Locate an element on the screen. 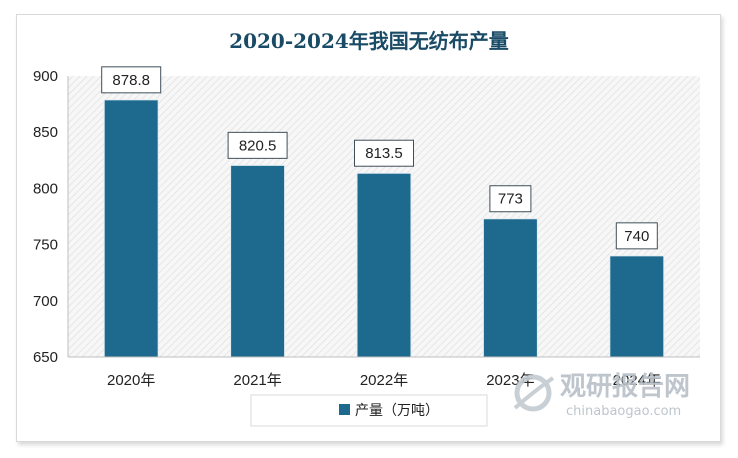 This screenshot has width=738, height=458. x-tick-label: 2022年 is located at coordinates (384, 380).